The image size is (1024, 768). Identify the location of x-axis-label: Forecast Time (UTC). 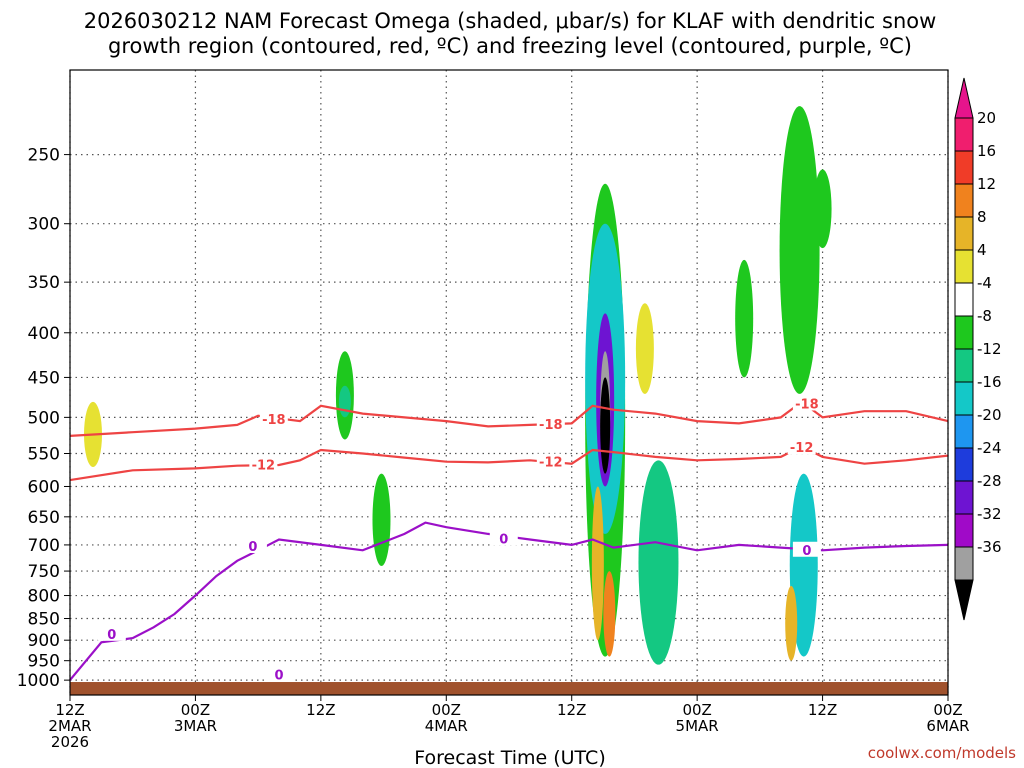
(509, 757).